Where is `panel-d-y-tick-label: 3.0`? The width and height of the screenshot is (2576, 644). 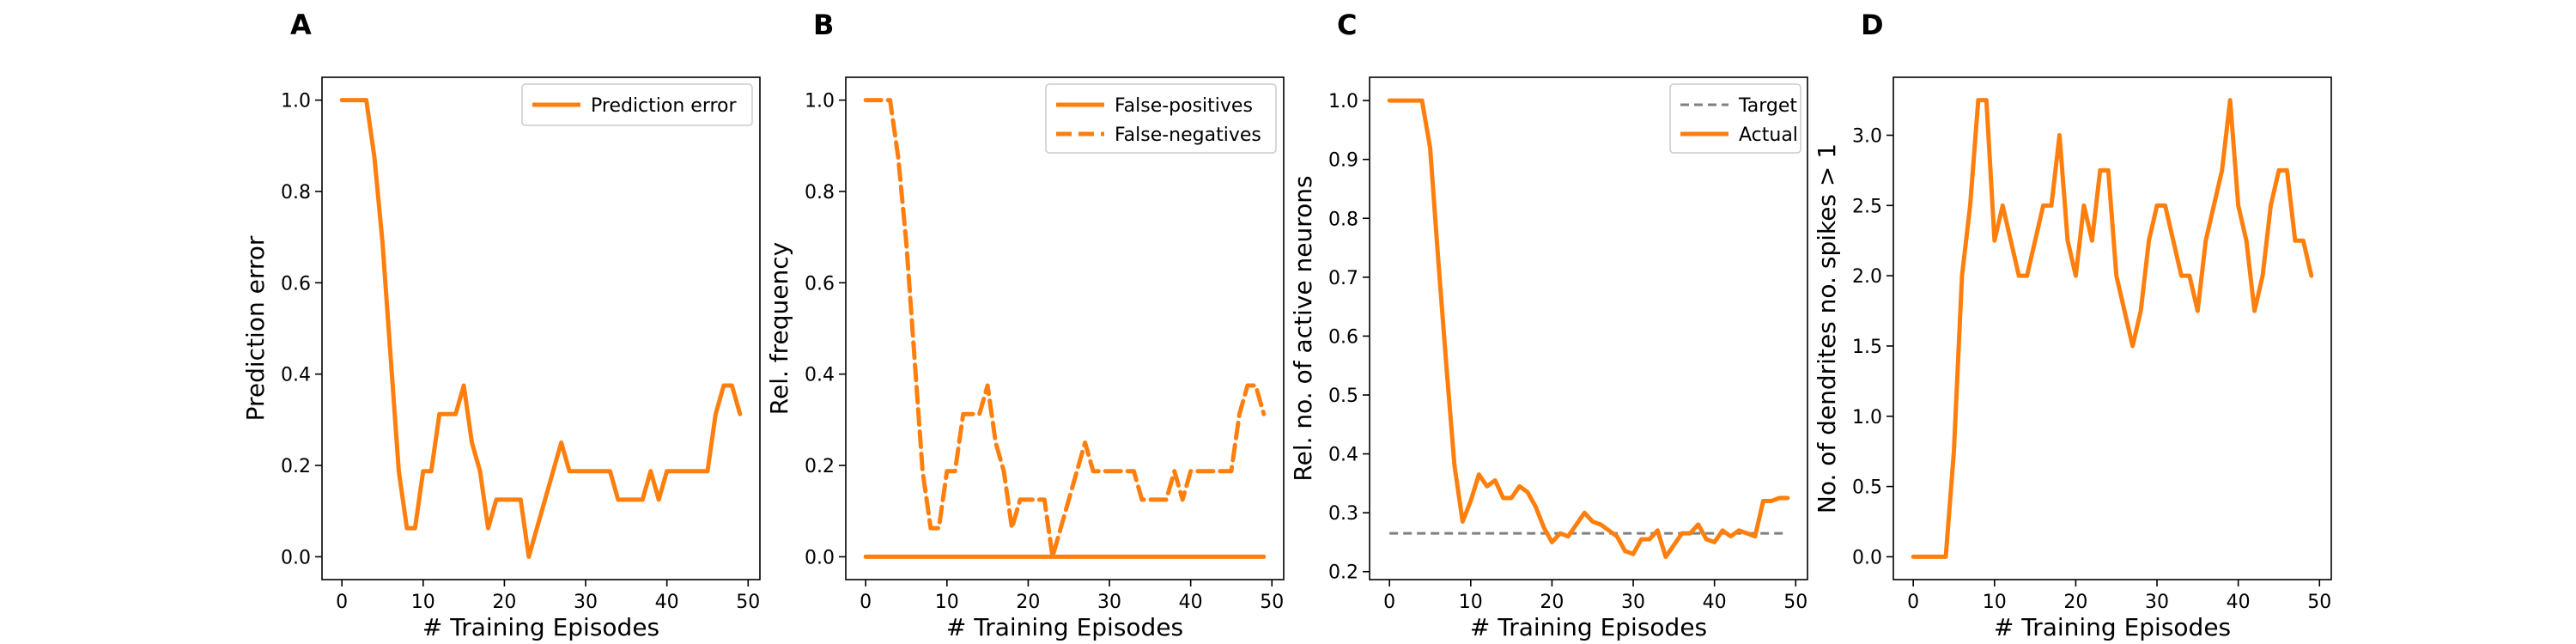 panel-d-y-tick-label: 3.0 is located at coordinates (1867, 137).